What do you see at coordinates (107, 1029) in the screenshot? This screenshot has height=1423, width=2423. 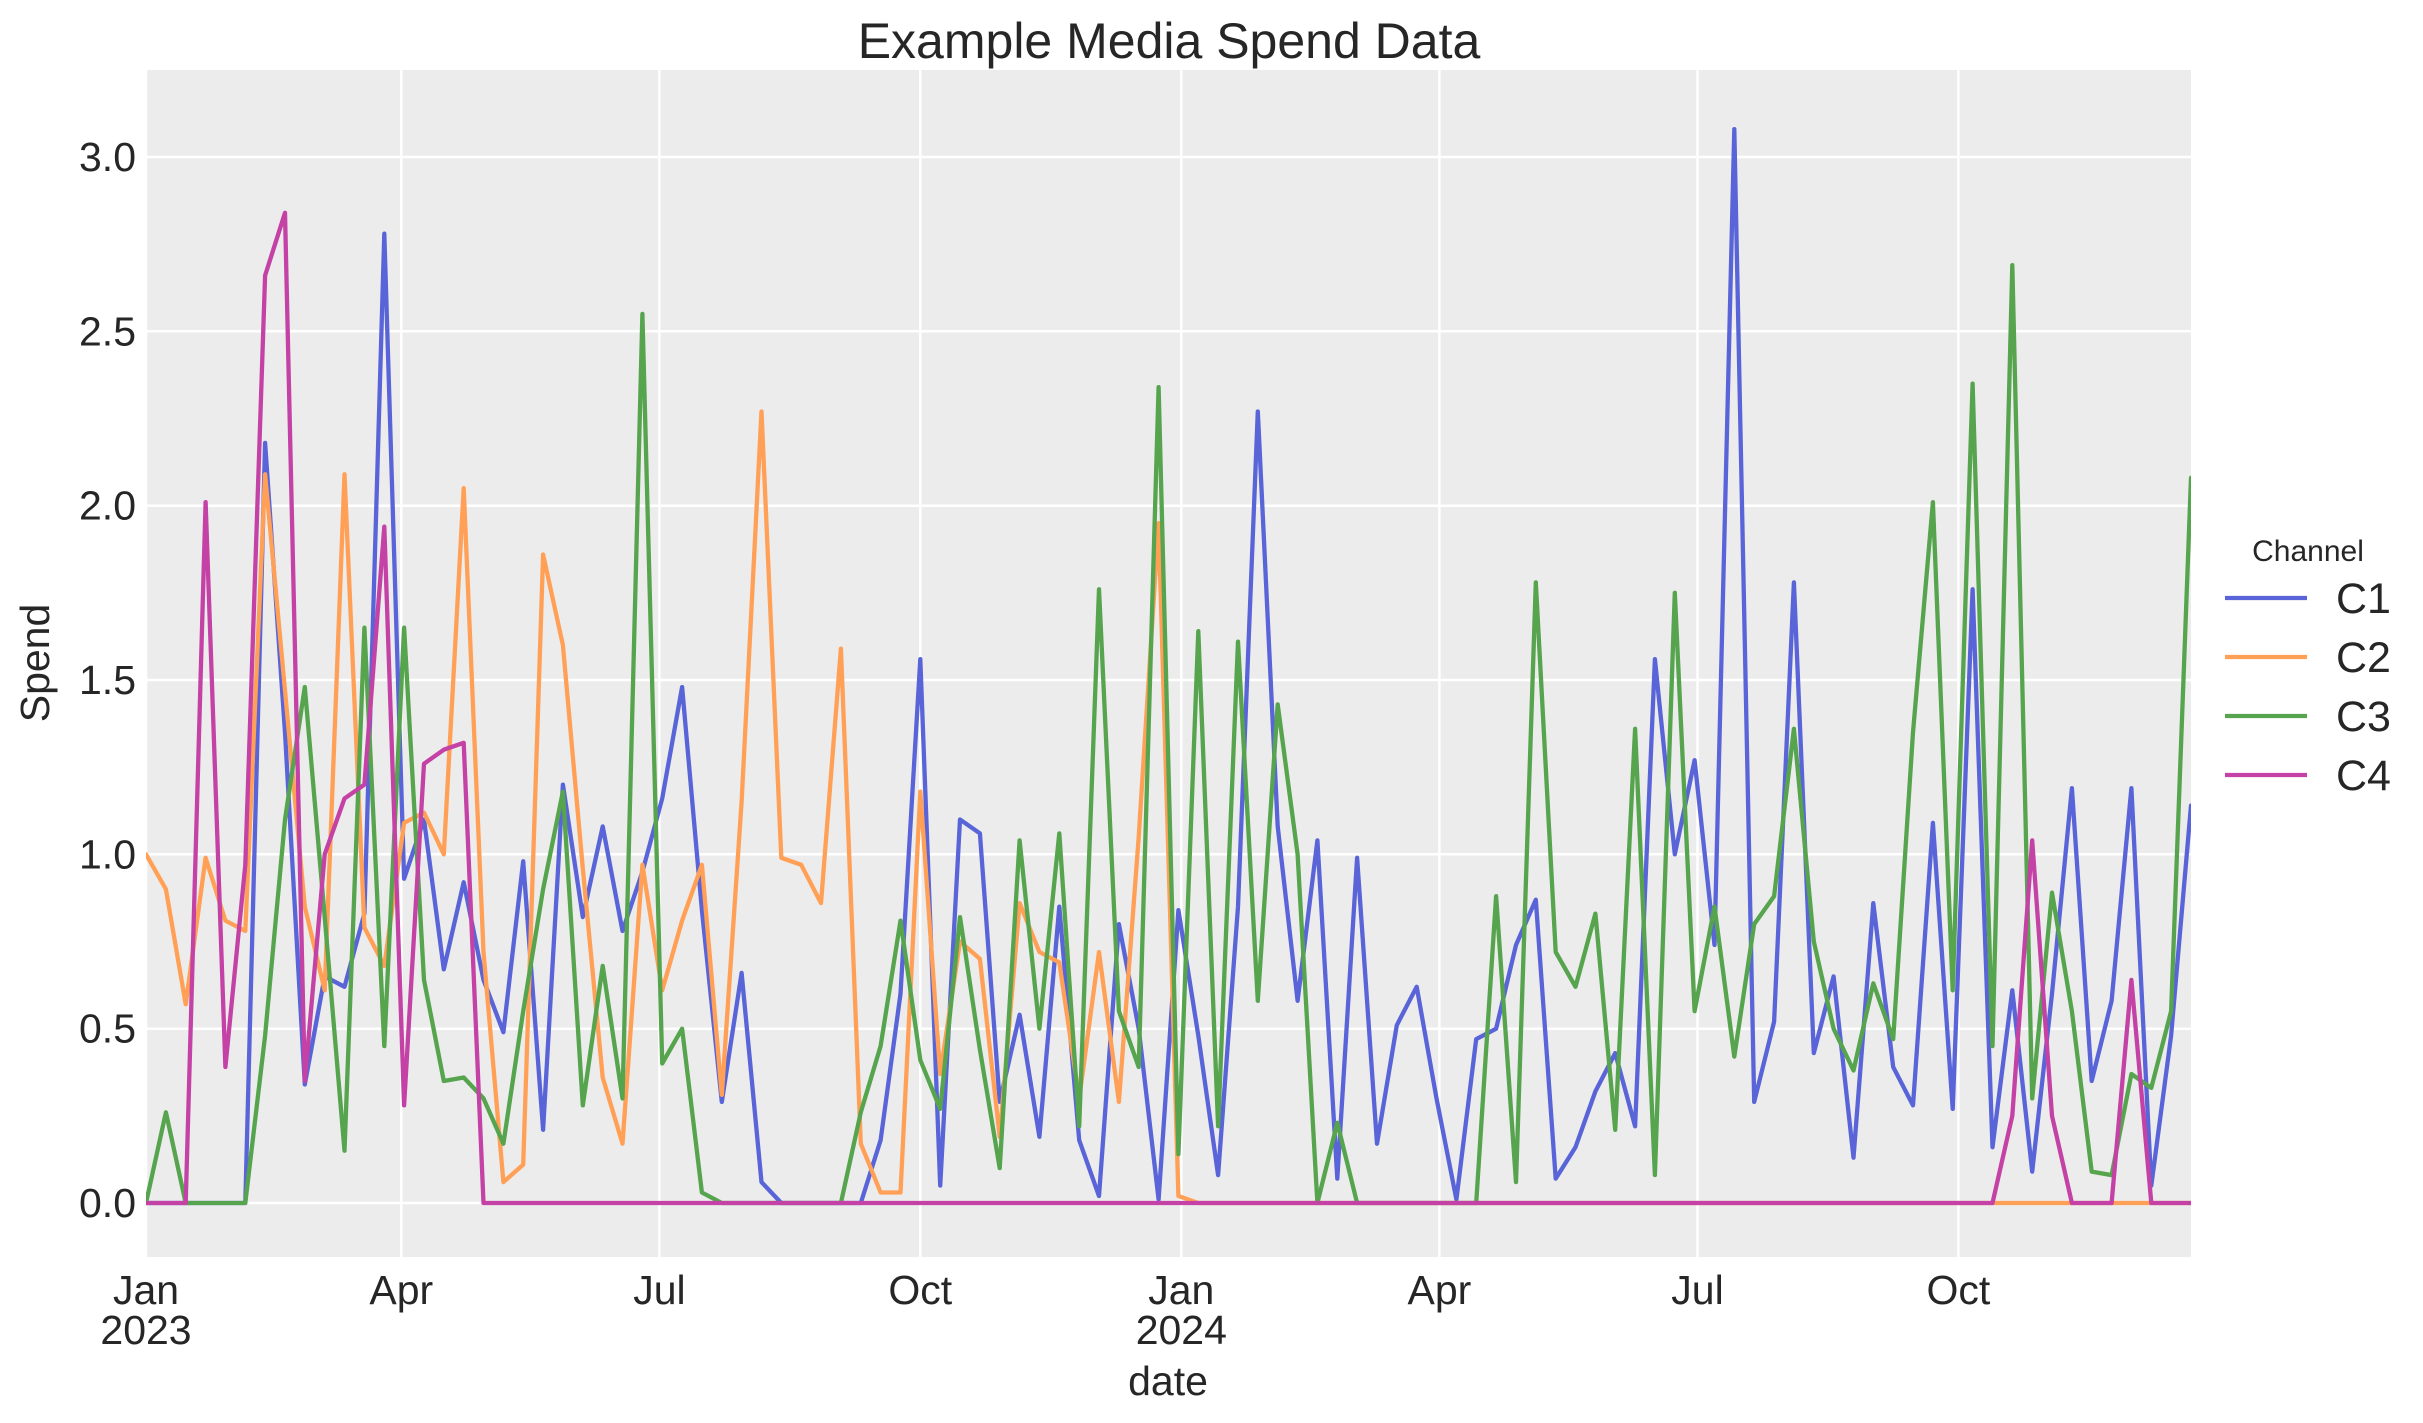 I see `svg-text: 0.5` at bounding box center [107, 1029].